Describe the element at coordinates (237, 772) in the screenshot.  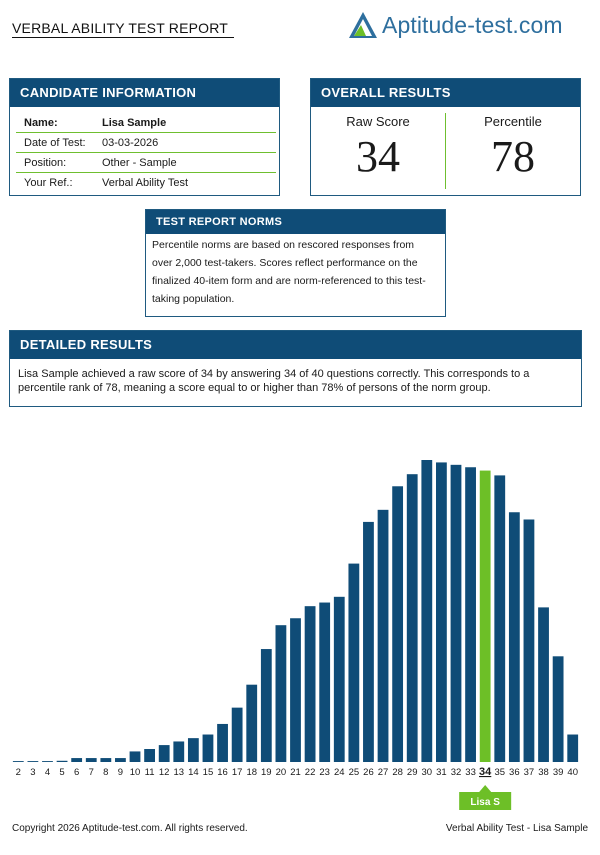
I see `x-tick-label: 17` at that location.